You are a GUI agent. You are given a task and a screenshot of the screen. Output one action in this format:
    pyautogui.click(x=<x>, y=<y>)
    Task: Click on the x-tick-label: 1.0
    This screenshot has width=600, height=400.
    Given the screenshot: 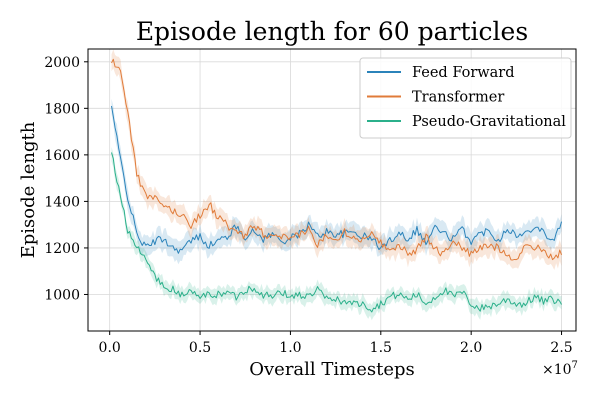 What is the action you would take?
    pyautogui.click(x=290, y=348)
    